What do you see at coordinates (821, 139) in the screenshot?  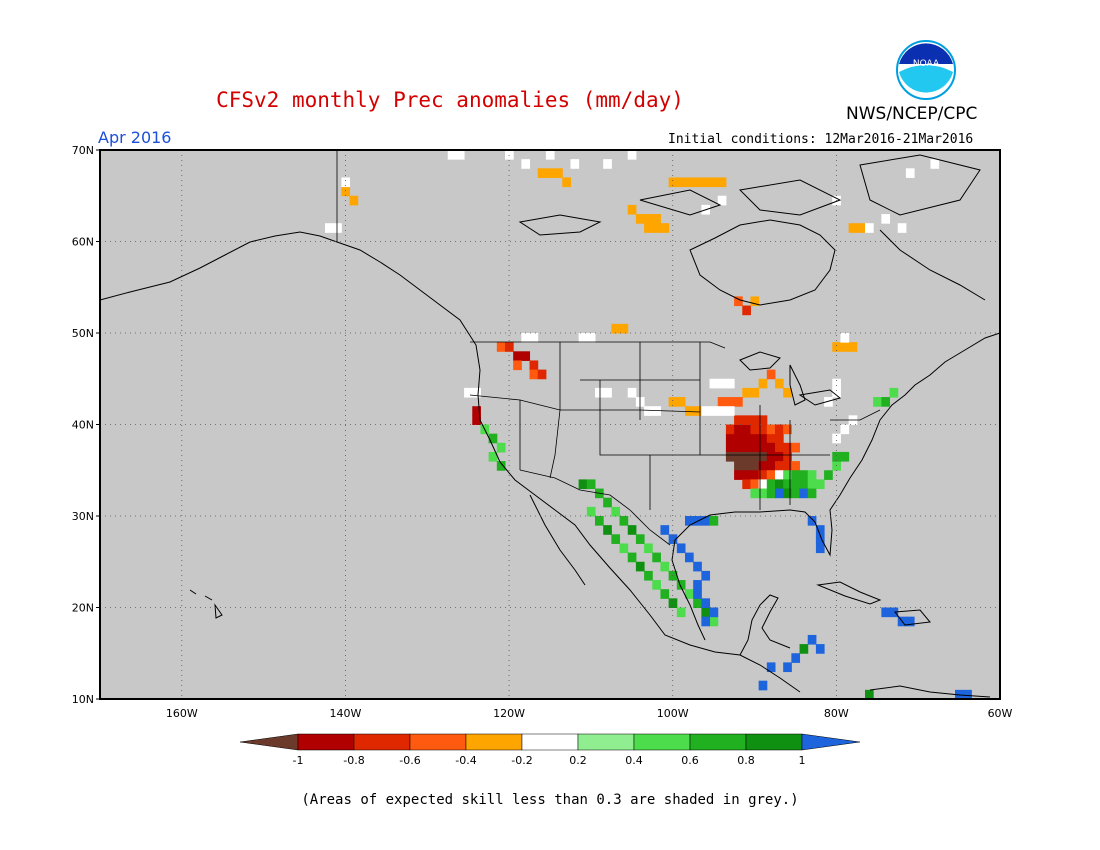 I see `initial-conditions: Initial conditions: 12Mar2016-21Mar2016` at bounding box center [821, 139].